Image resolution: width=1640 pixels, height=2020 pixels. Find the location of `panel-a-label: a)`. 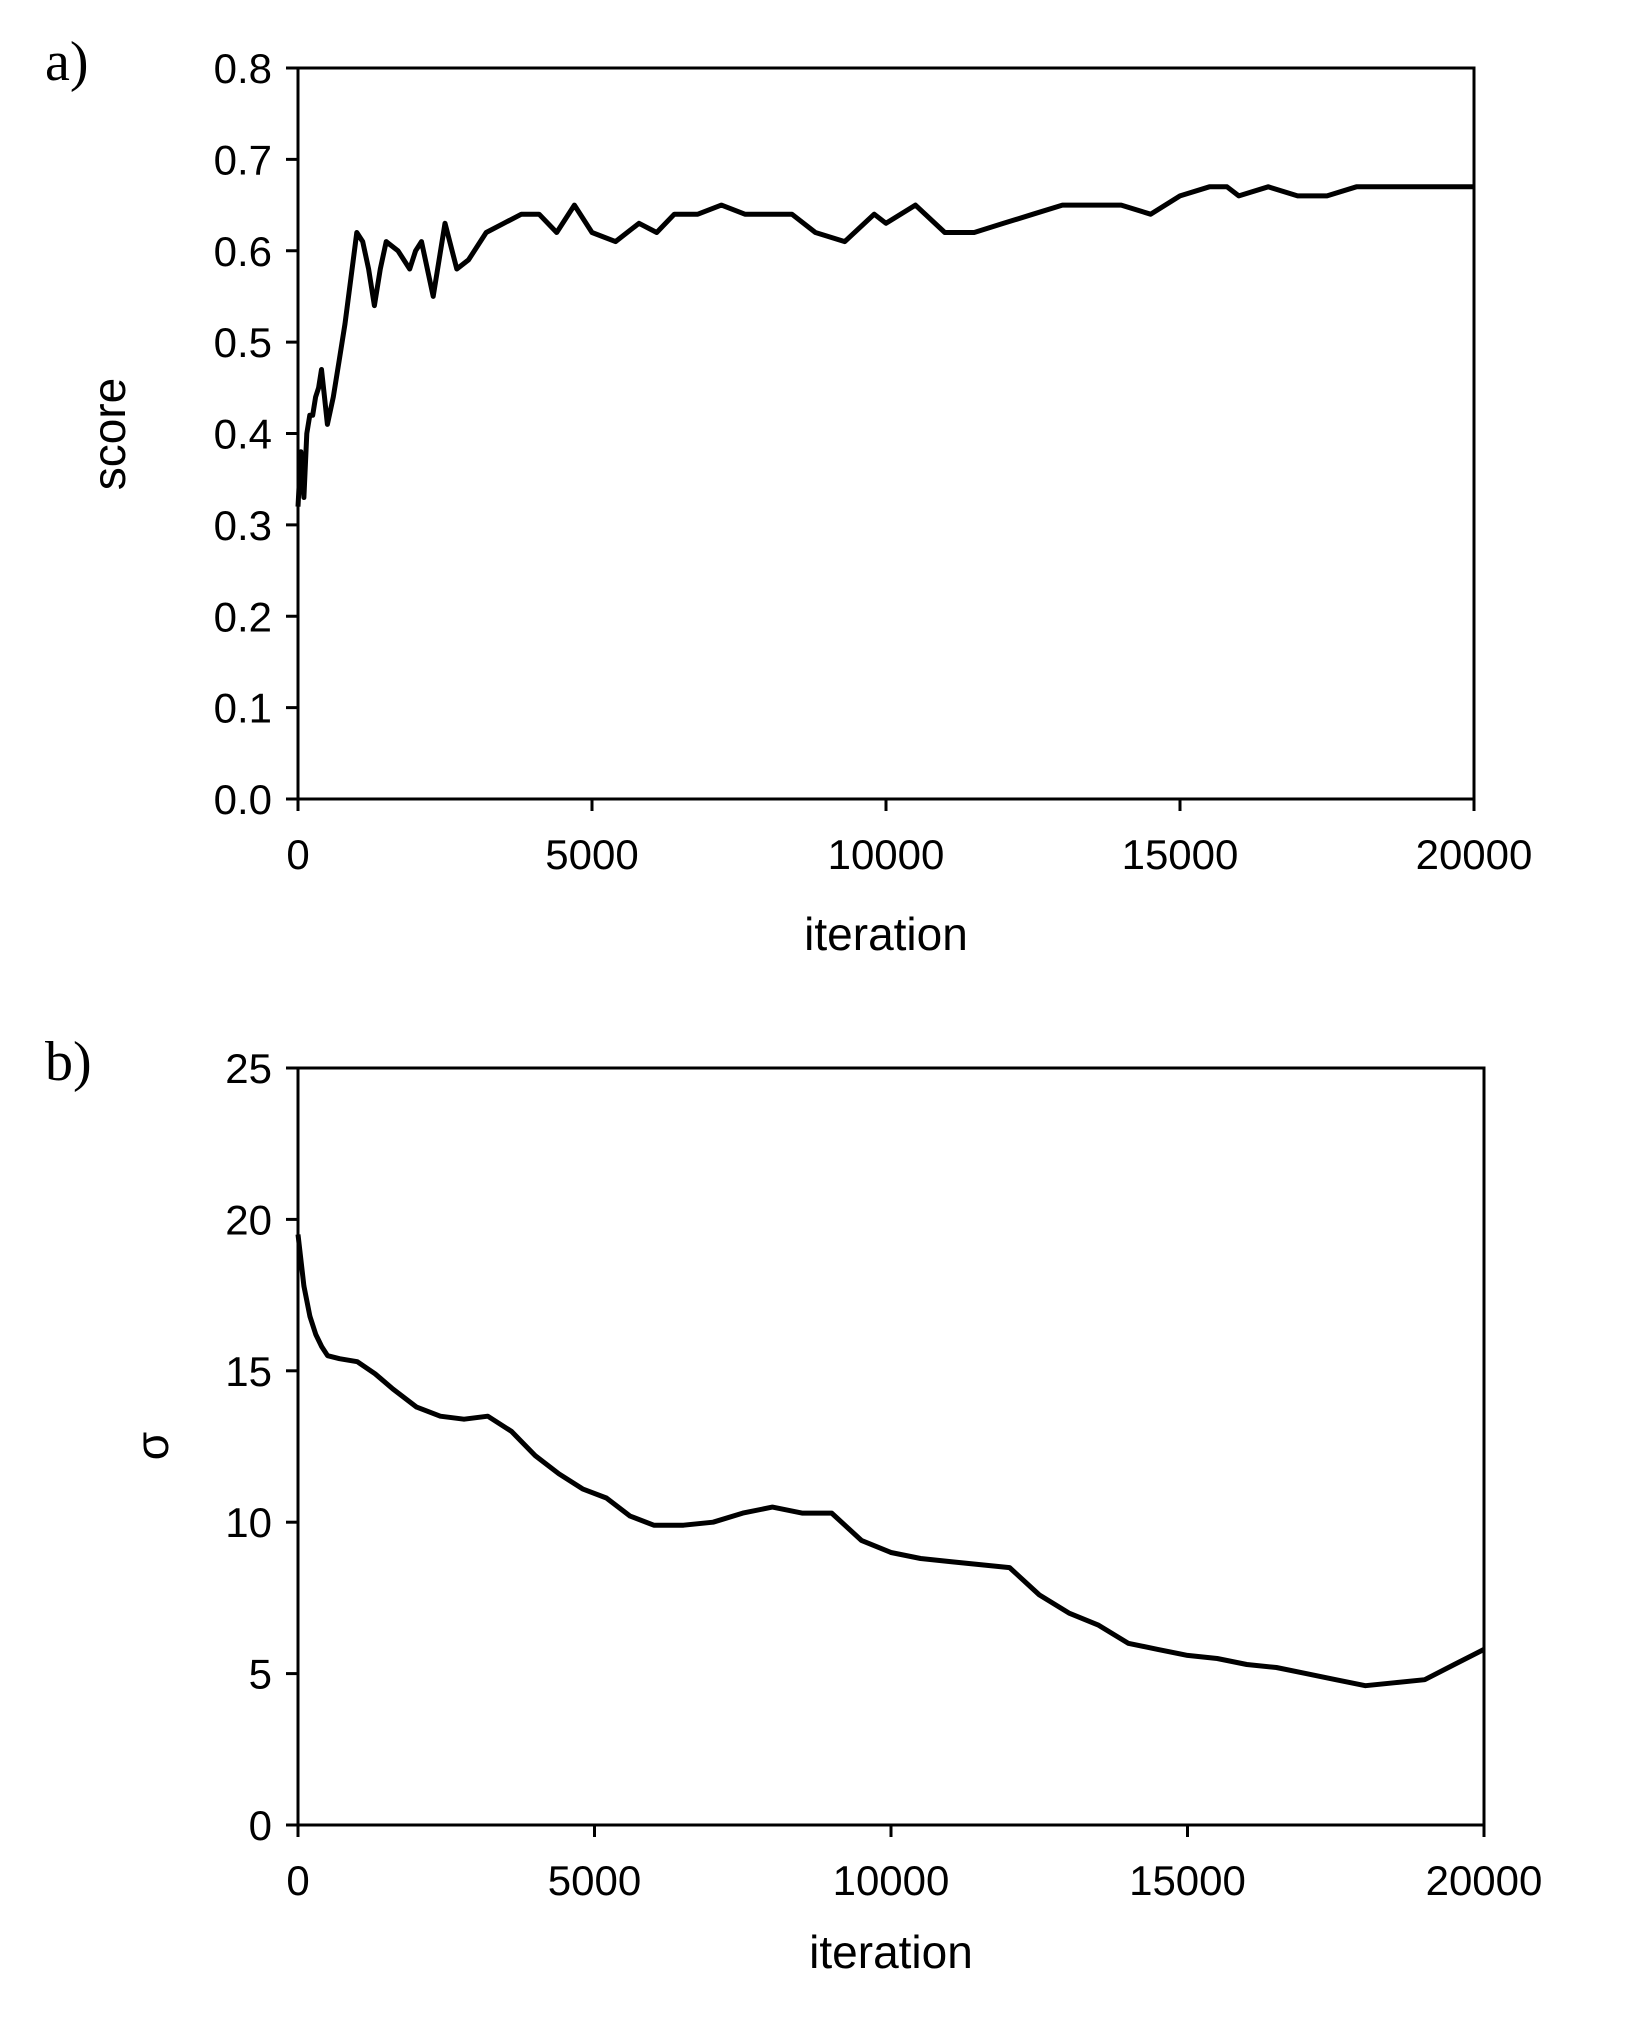

panel-a-label: a) is located at coordinates (67, 62).